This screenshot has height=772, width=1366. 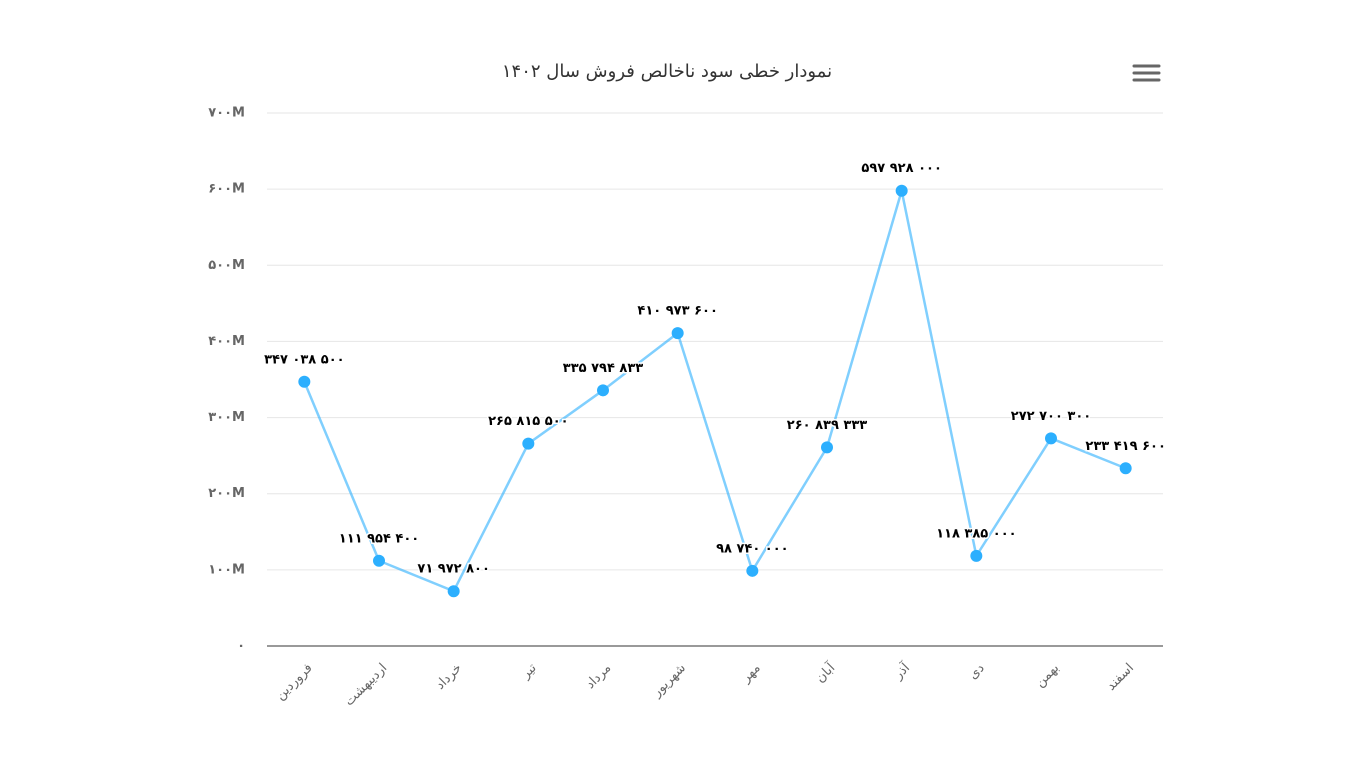 I want to click on y-tick-label: ۶۰۰M, so click(x=226, y=189).